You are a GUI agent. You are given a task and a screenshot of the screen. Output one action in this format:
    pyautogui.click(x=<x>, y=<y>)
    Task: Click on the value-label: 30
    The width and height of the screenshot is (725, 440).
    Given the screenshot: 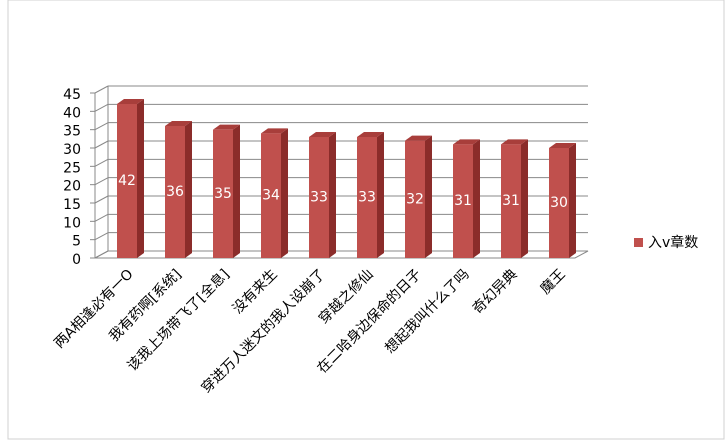 What is the action you would take?
    pyautogui.click(x=559, y=203)
    